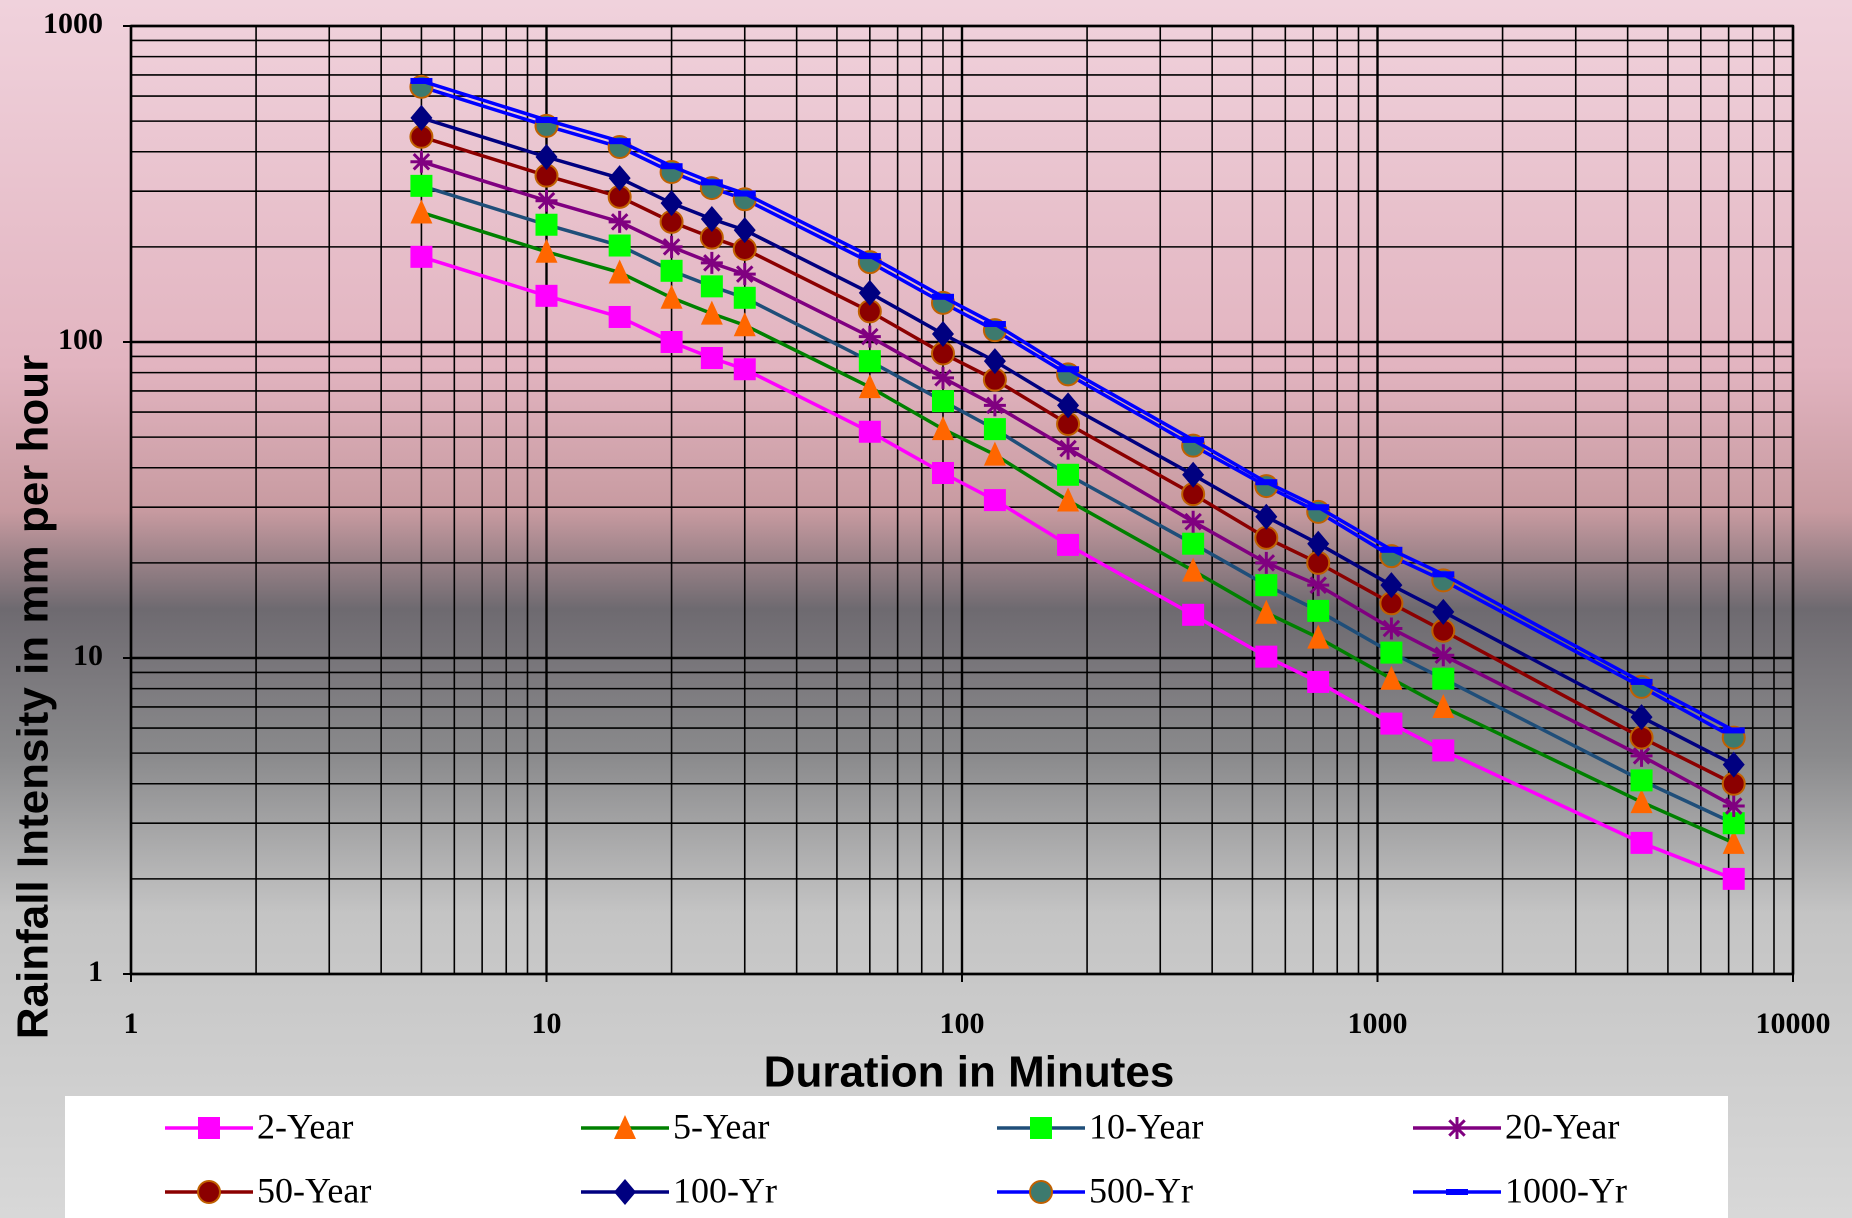  Describe the element at coordinates (95, 971) in the screenshot. I see `y-tick-label: 1` at that location.